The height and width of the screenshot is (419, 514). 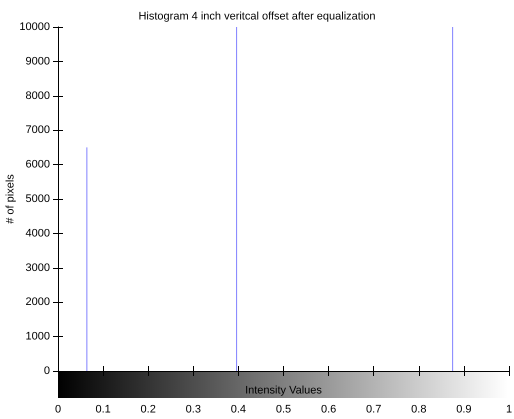 What do you see at coordinates (283, 390) in the screenshot?
I see `x-axis-title: Intensity Values` at bounding box center [283, 390].